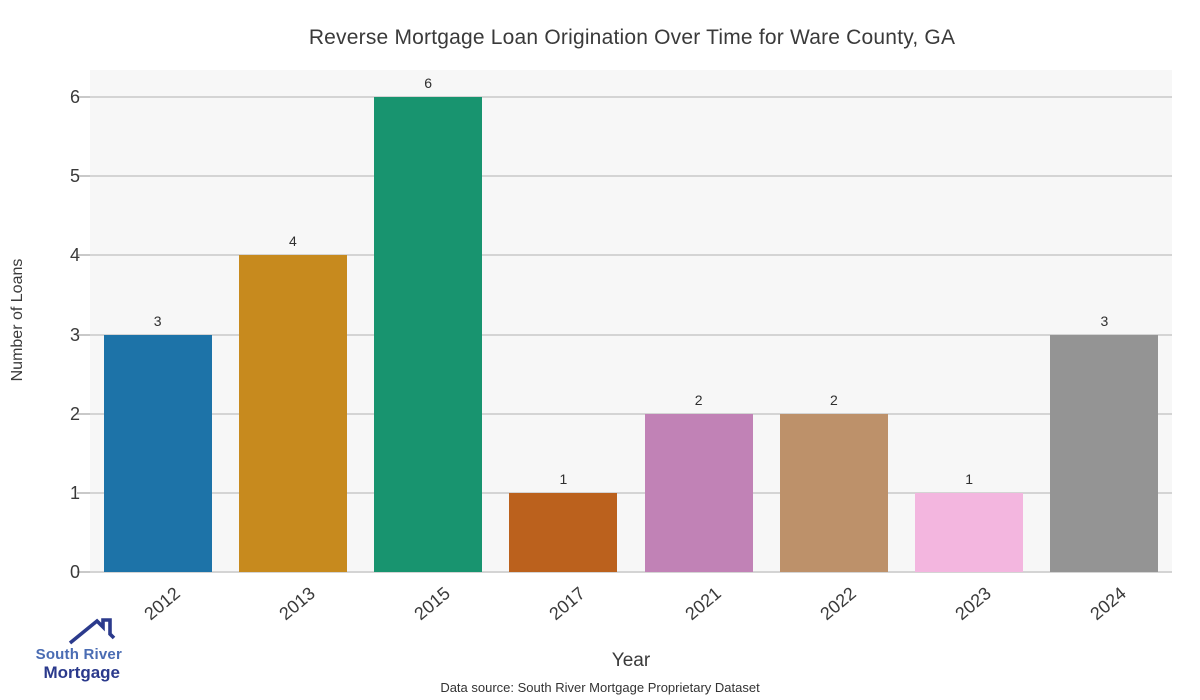 The height and width of the screenshot is (700, 1200). What do you see at coordinates (631, 334) in the screenshot?
I see `gridline-y3` at bounding box center [631, 334].